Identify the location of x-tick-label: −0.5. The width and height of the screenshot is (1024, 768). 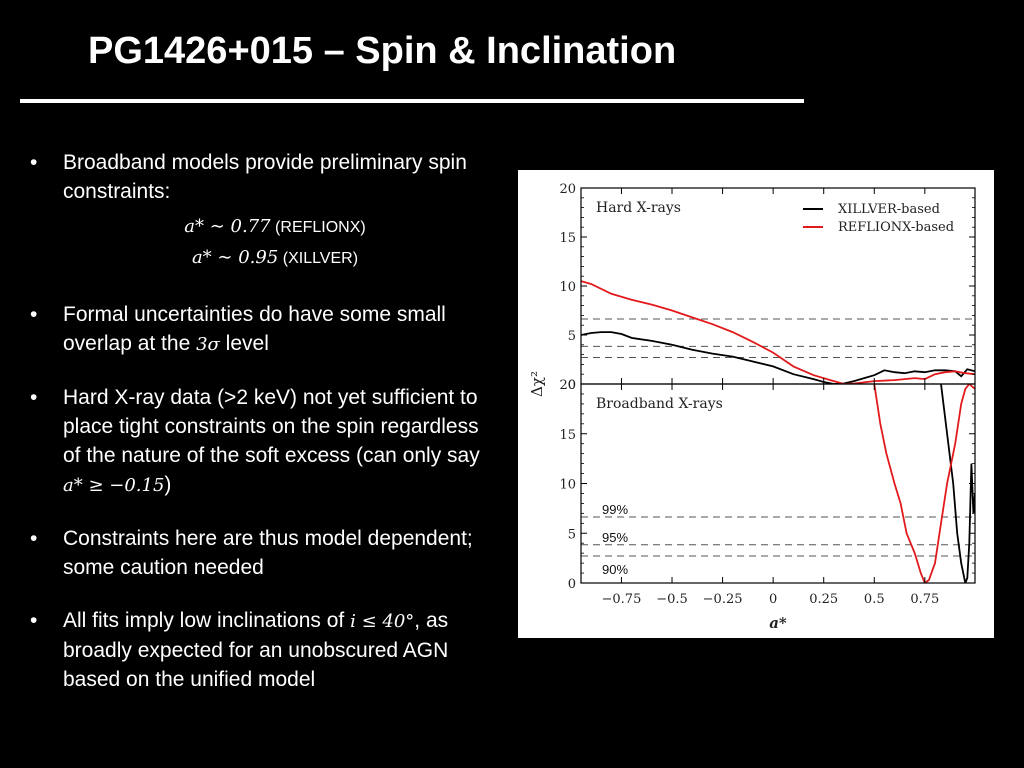
(672, 599).